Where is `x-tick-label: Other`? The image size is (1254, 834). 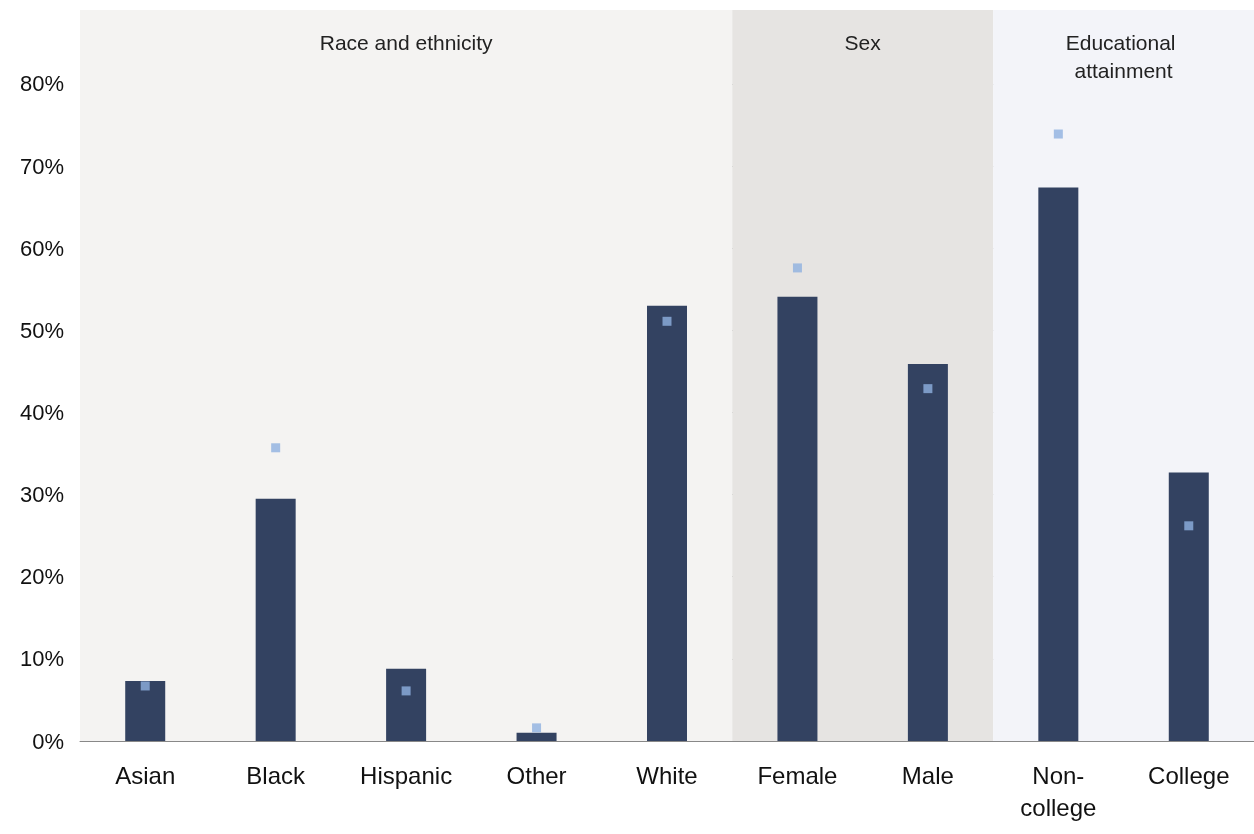
x-tick-label: Other is located at coordinates (536, 775).